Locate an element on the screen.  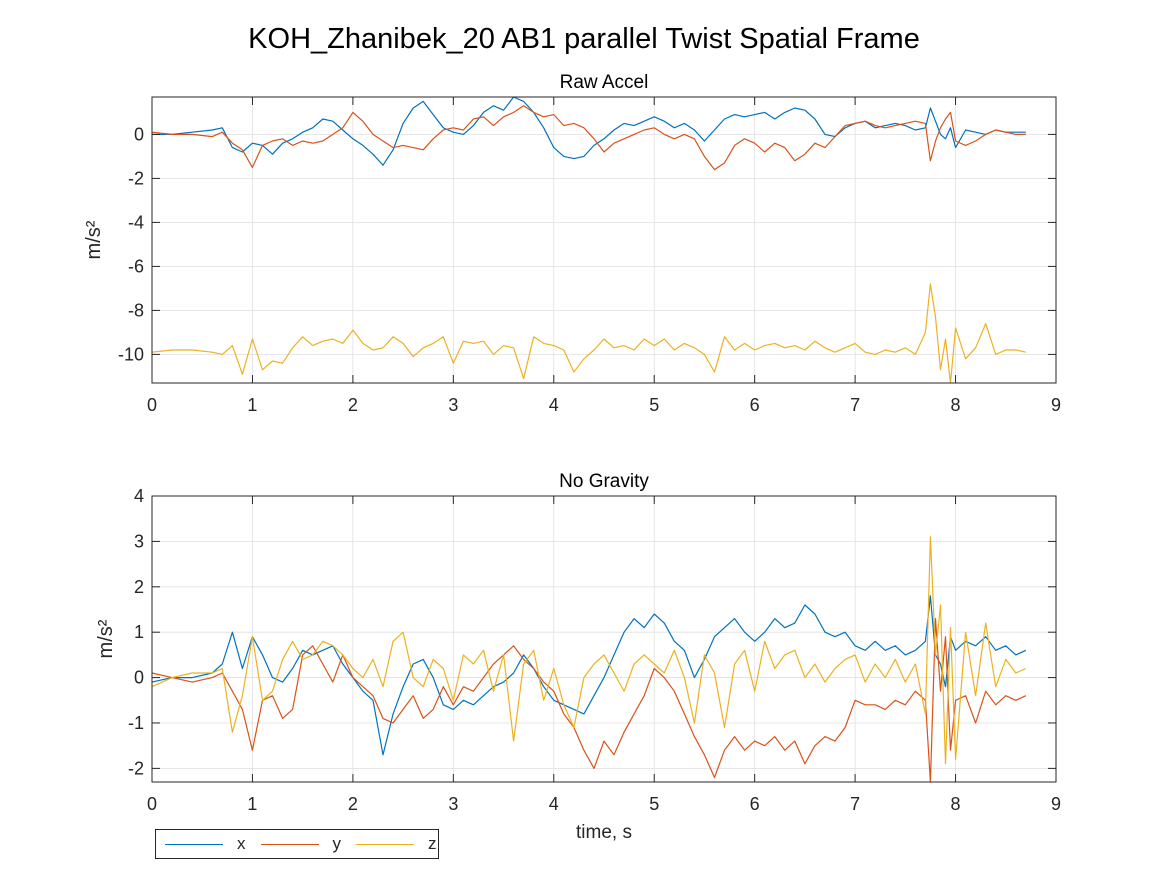
y-tick-label: 3 is located at coordinates (139, 541).